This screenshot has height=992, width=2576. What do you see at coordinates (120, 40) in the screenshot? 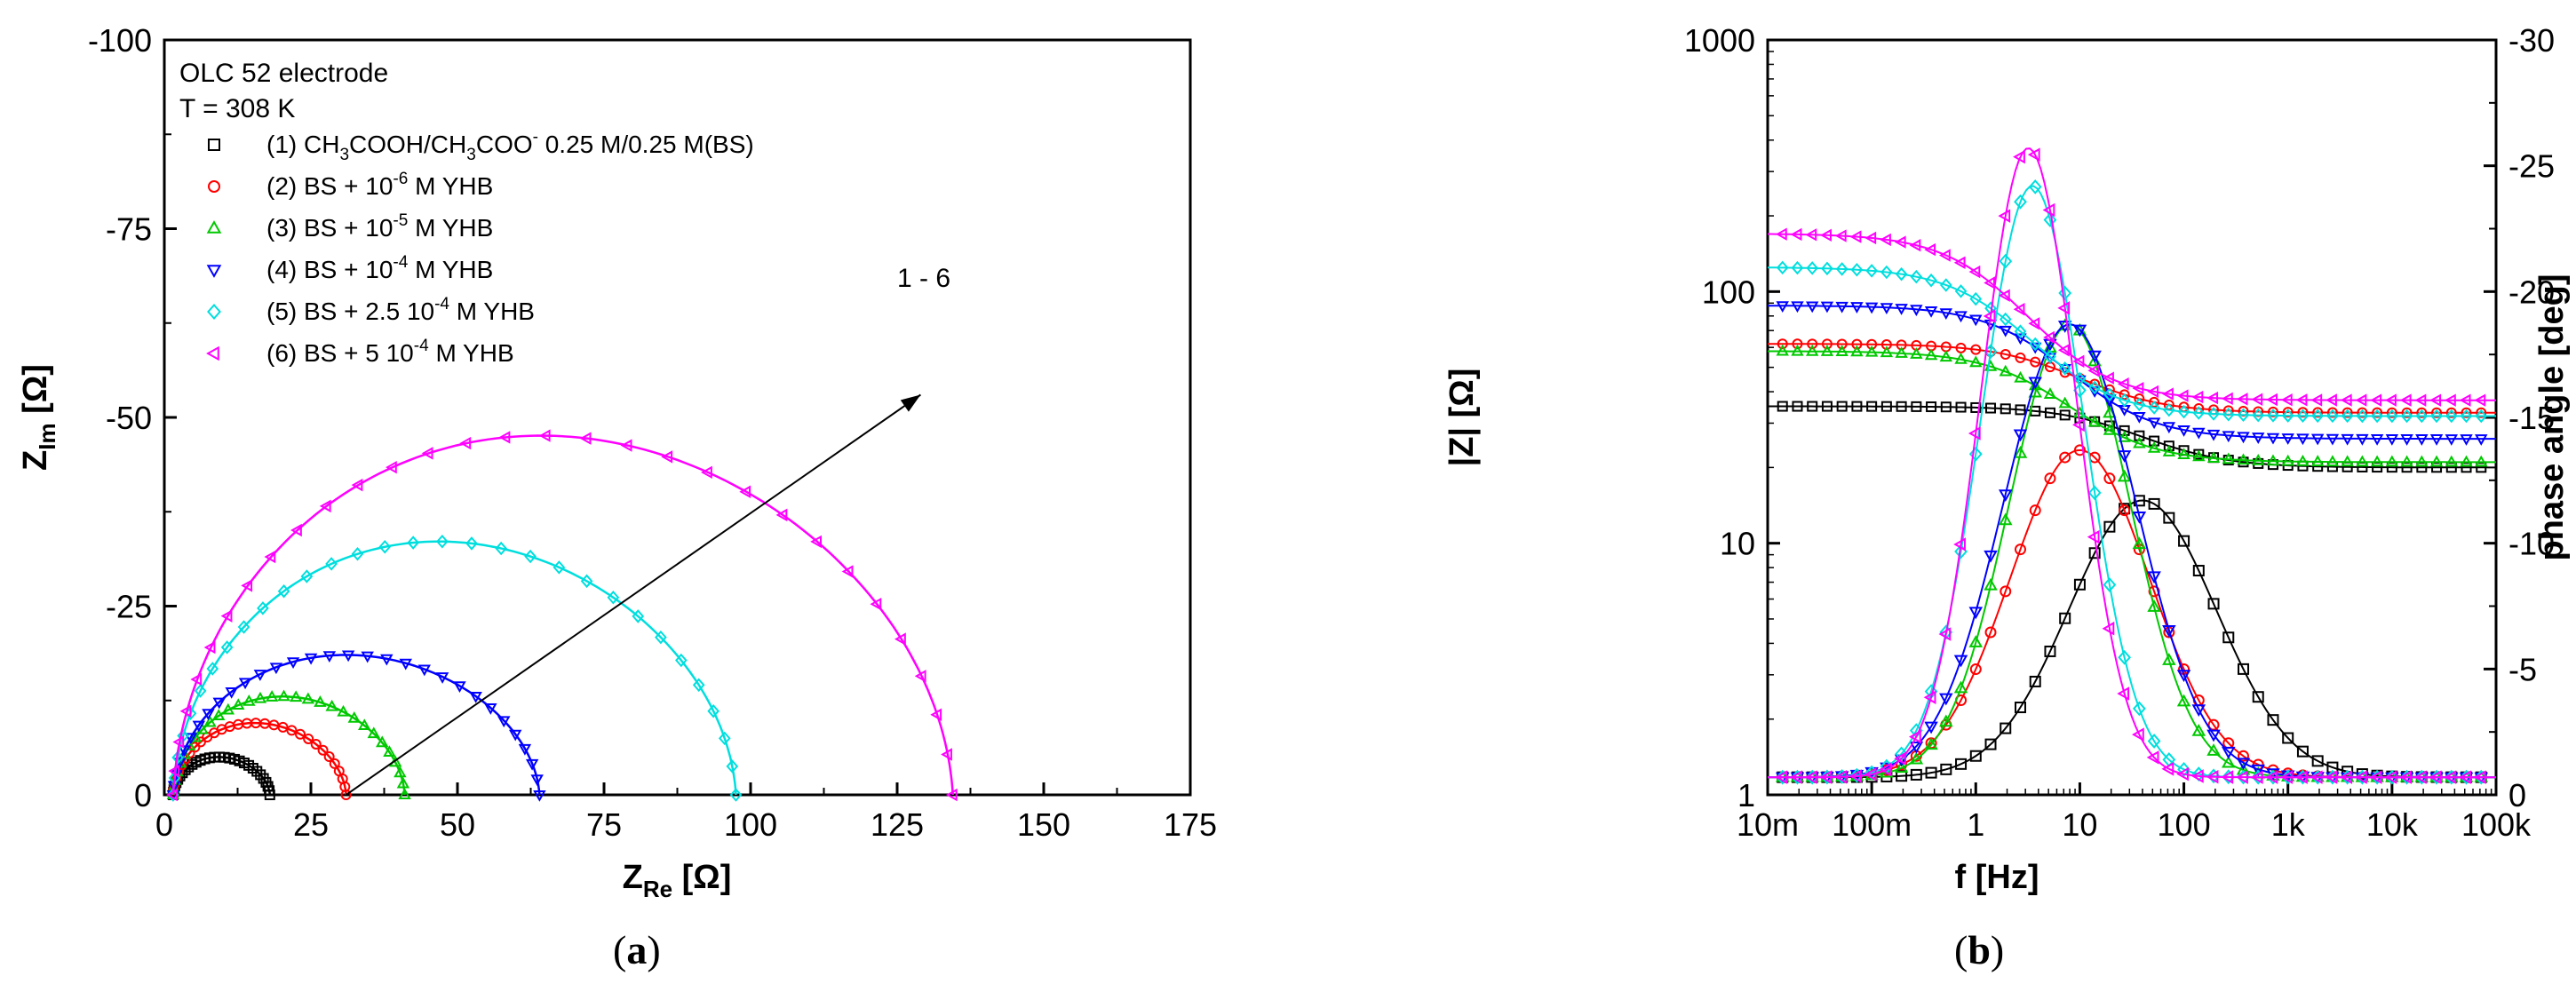
I see `y-tick-label: -100` at bounding box center [120, 40].